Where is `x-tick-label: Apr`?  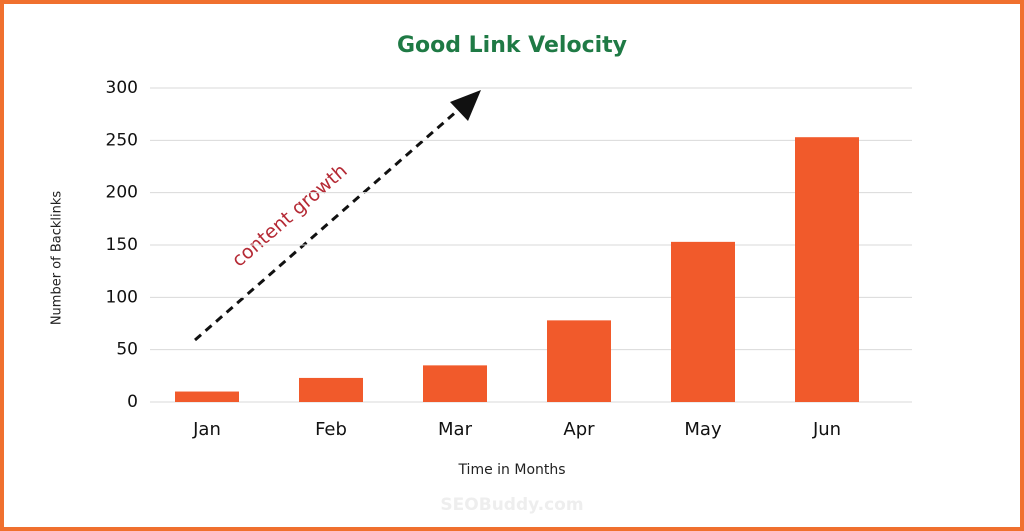
x-tick-label: Apr is located at coordinates (579, 429).